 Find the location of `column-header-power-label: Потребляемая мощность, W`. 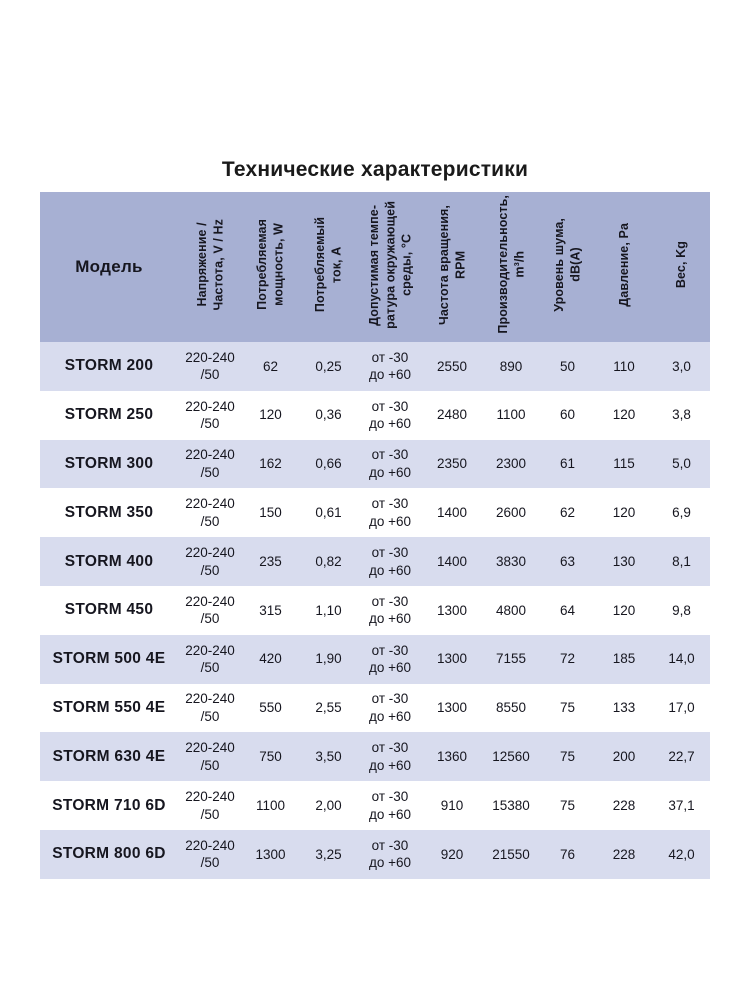

column-header-power-label: Потребляемая мощность, W is located at coordinates (270, 264).